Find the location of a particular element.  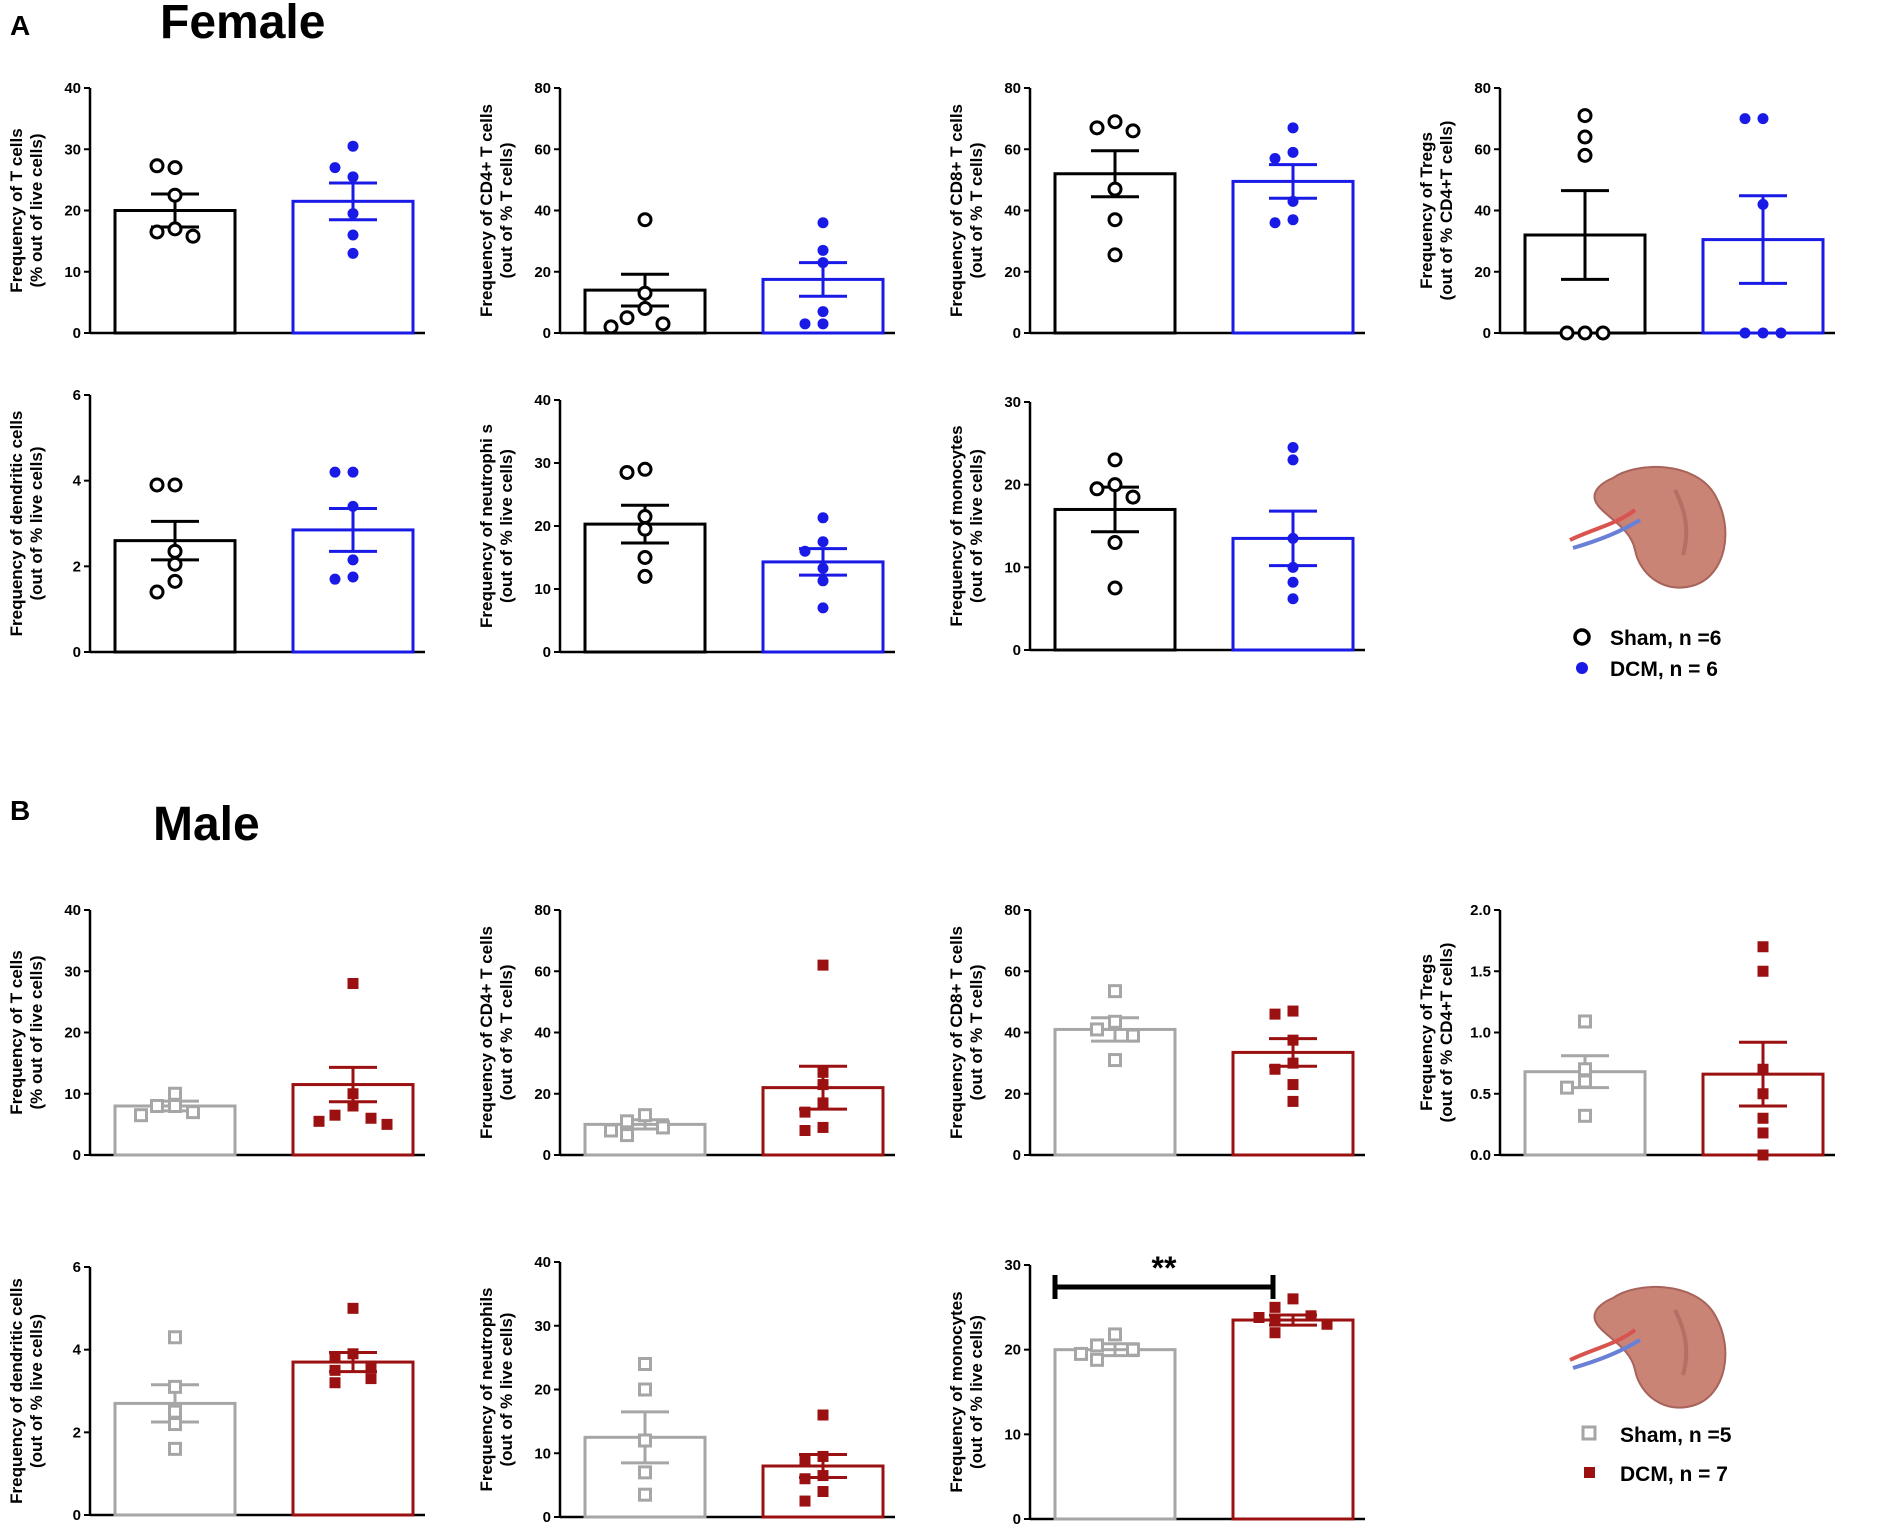

spleen-artery is located at coordinates (1603, 1345).